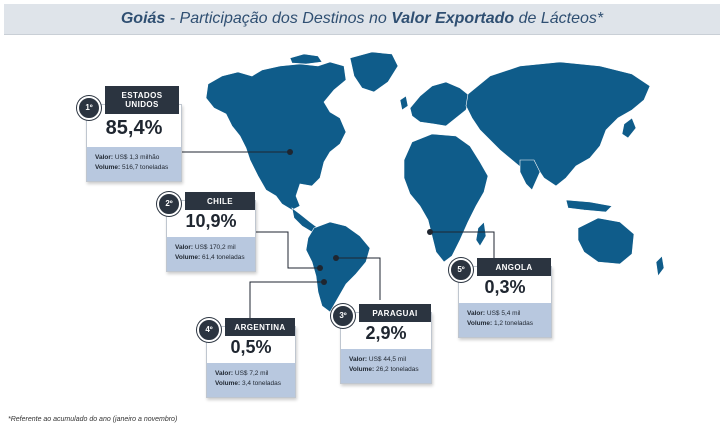  Describe the element at coordinates (404, 103) in the screenshot. I see `uk-shape` at that location.